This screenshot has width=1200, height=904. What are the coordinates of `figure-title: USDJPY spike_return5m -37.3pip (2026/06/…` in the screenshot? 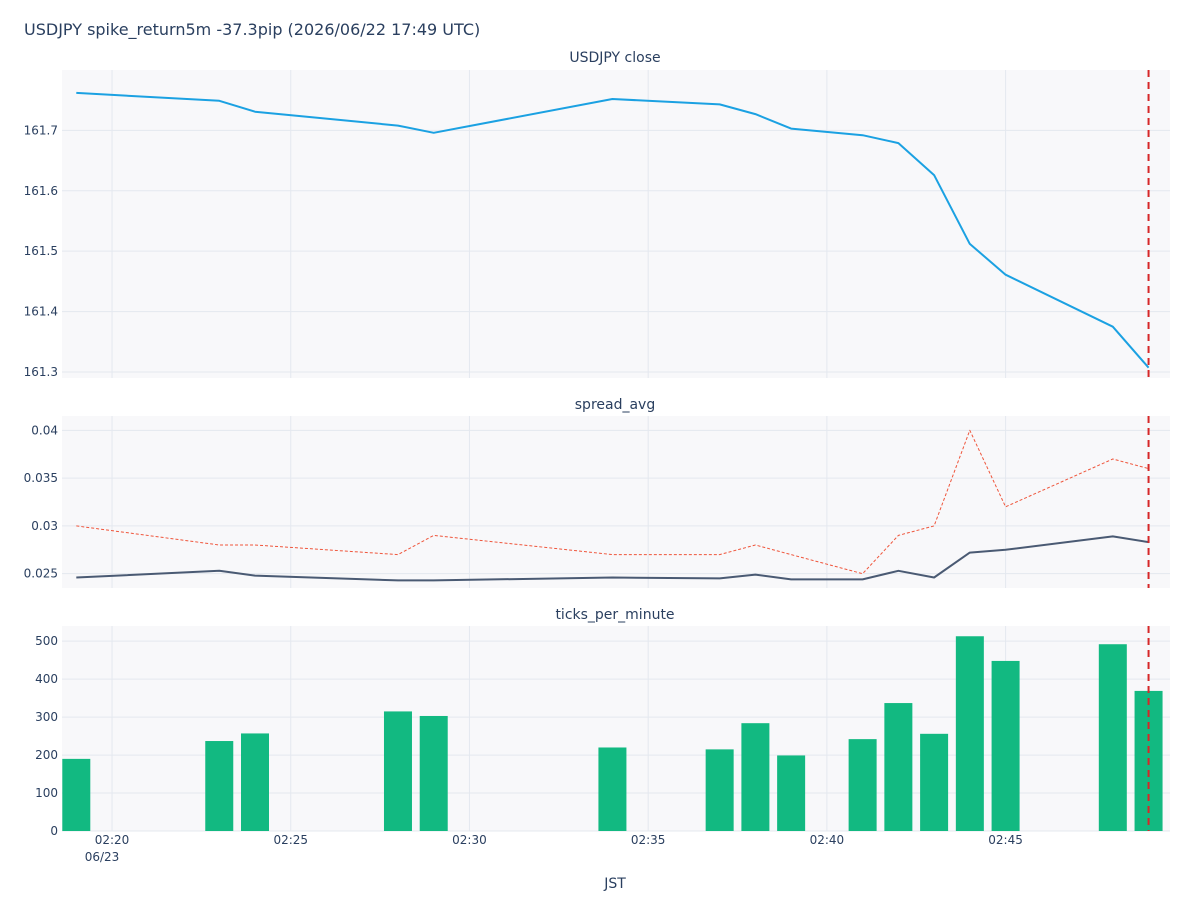 It's located at (252, 30).